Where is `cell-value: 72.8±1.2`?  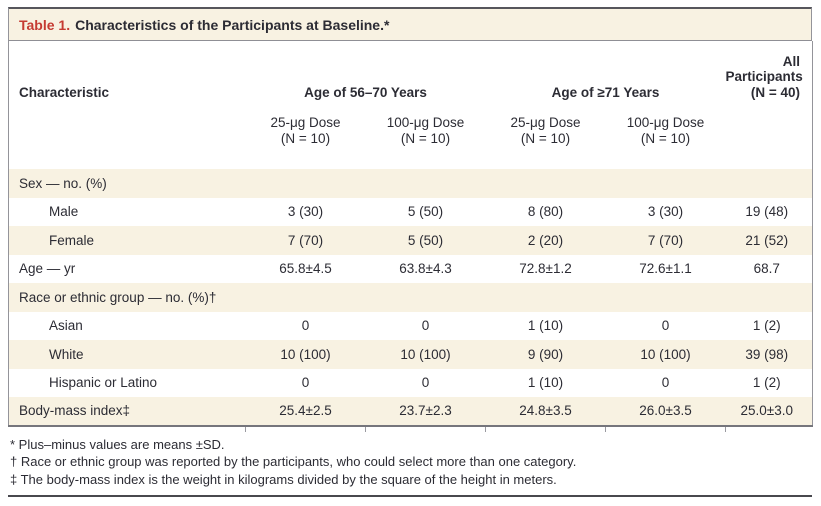
cell-value: 72.8±1.2 is located at coordinates (545, 269).